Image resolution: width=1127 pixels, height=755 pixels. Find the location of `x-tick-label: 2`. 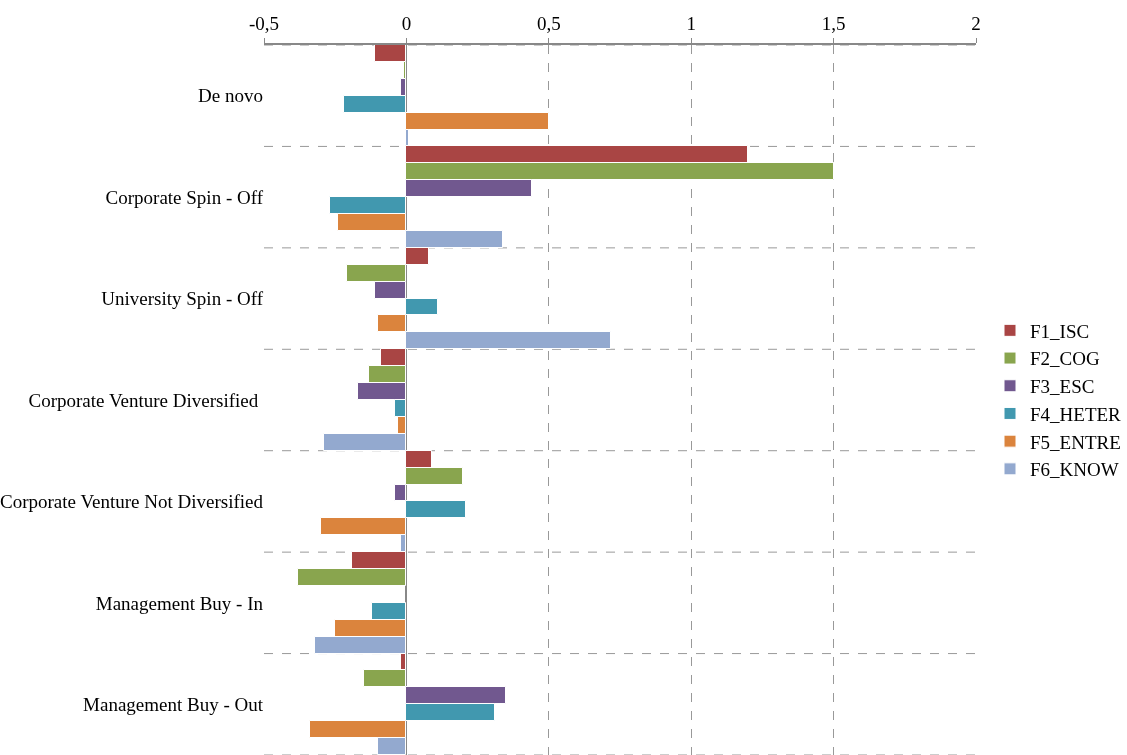

x-tick-label: 2 is located at coordinates (976, 24).